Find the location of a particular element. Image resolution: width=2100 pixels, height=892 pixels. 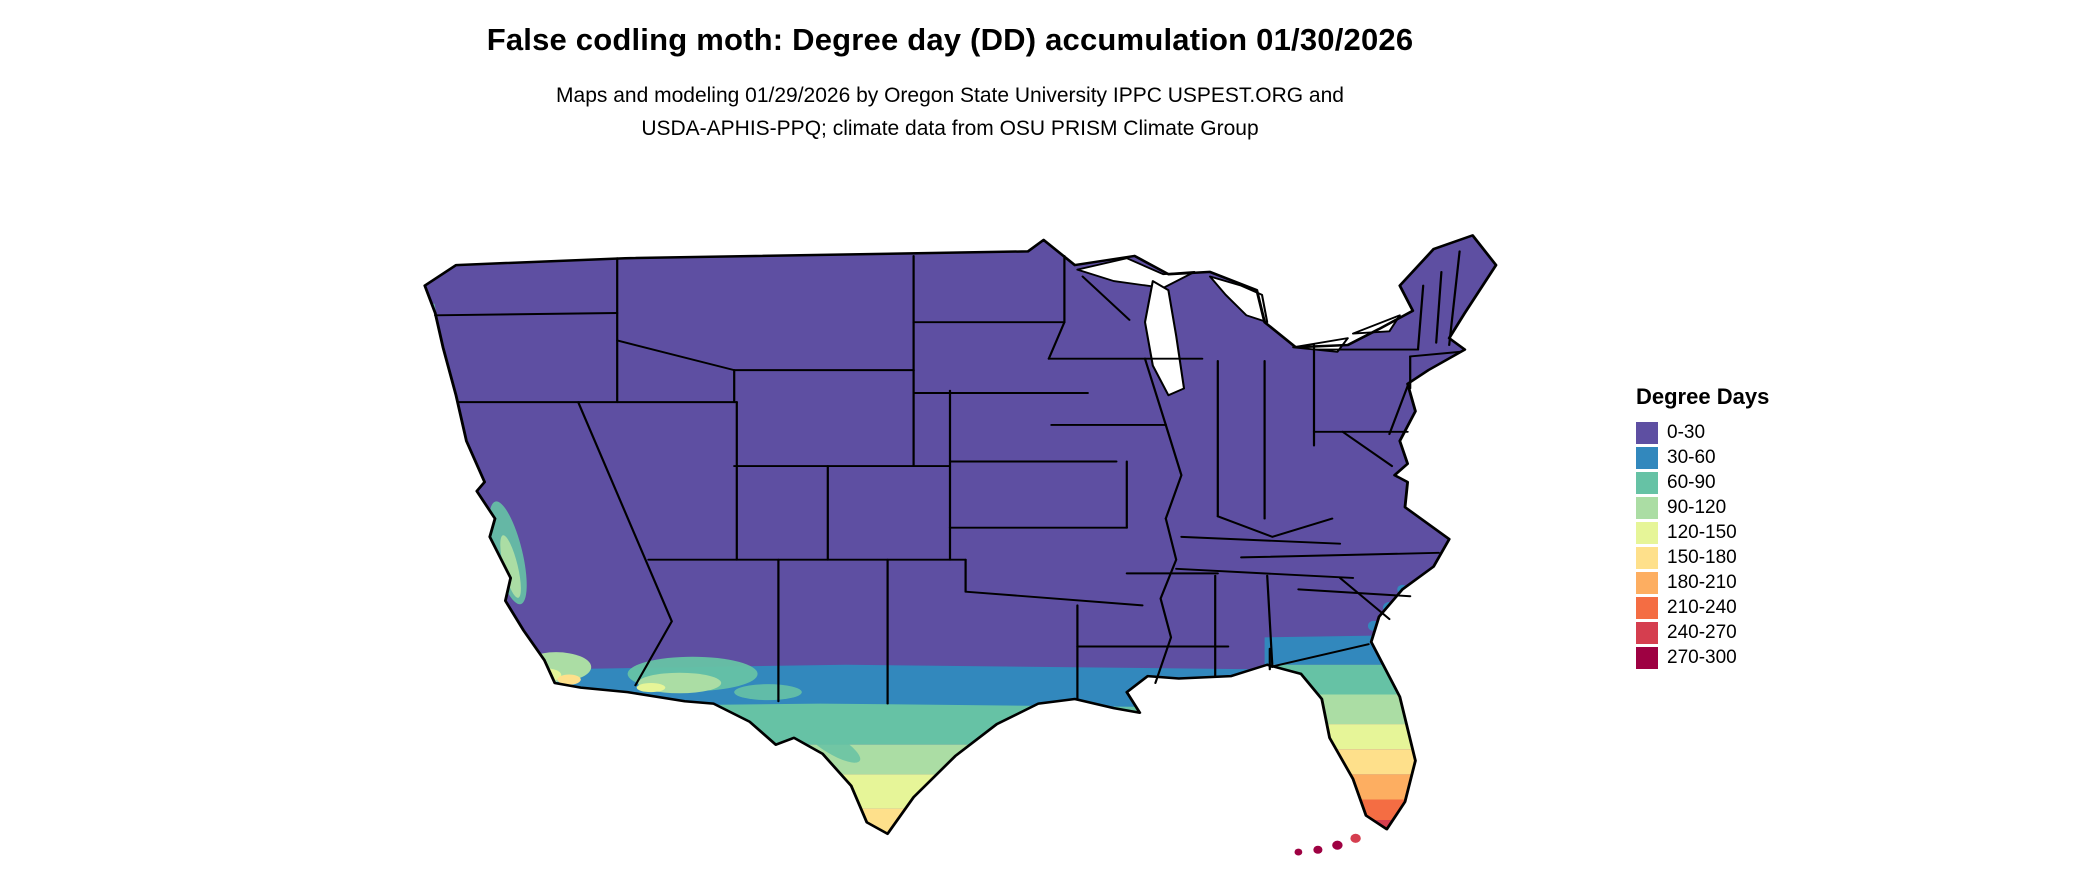

legend-label: 240-270 is located at coordinates (1702, 632).